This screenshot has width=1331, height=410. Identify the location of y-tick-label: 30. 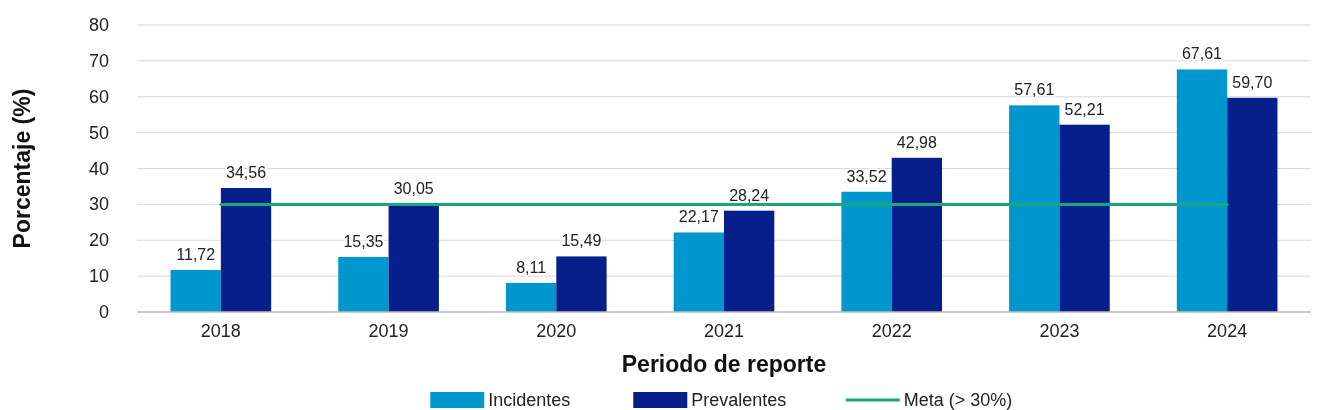
(98, 204).